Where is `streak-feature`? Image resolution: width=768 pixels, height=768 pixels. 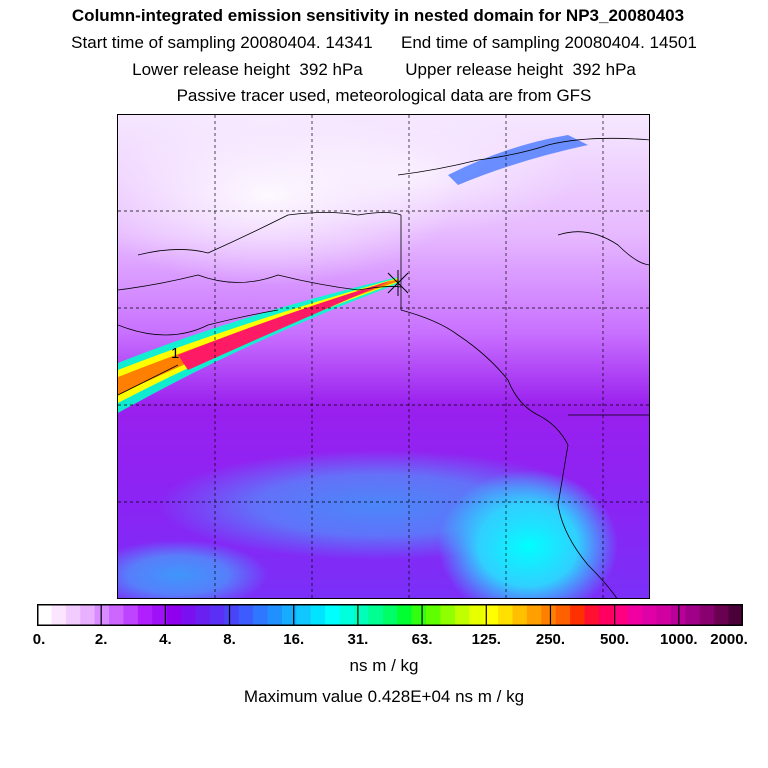 streak-feature is located at coordinates (518, 160).